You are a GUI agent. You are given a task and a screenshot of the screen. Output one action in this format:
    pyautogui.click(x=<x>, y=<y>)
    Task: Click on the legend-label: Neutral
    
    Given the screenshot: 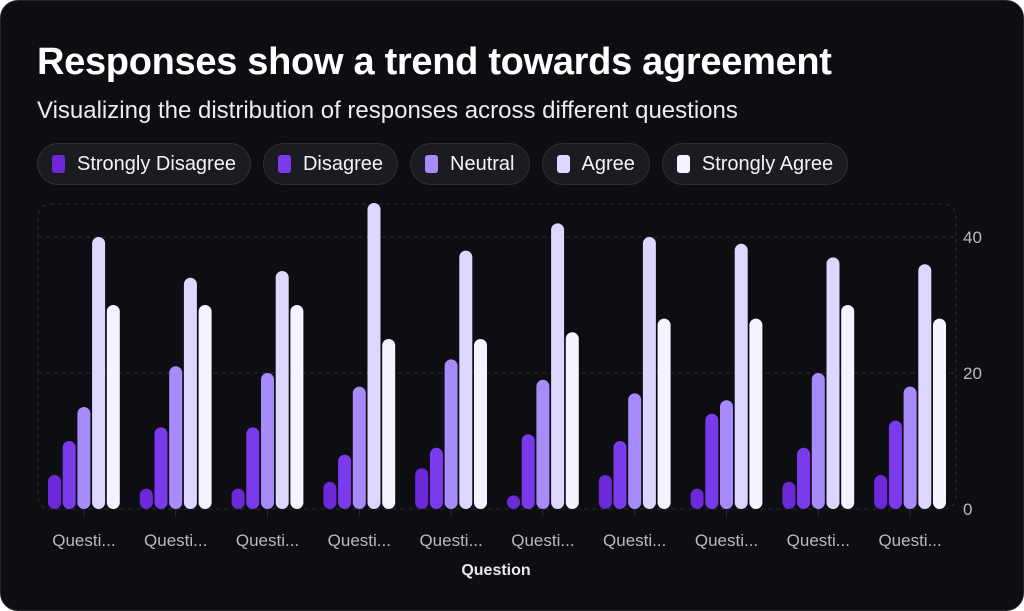 What is the action you would take?
    pyautogui.click(x=482, y=163)
    